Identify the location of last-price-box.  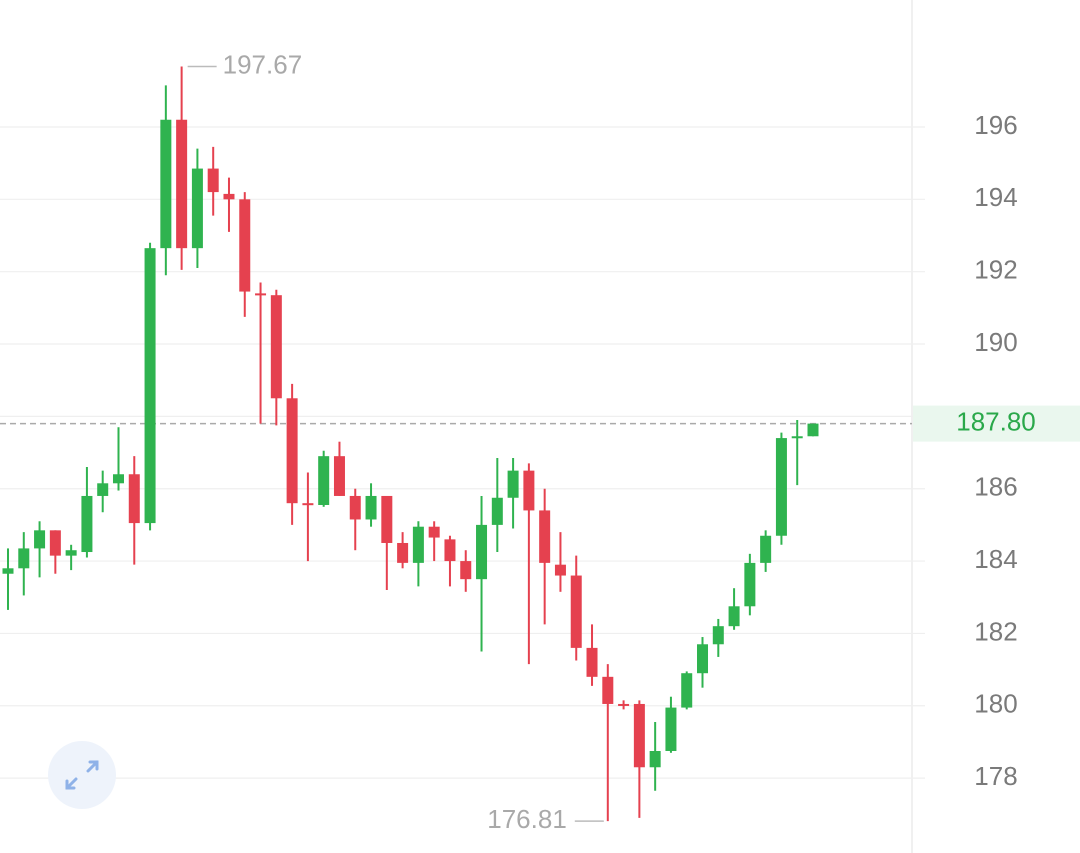
(996, 423).